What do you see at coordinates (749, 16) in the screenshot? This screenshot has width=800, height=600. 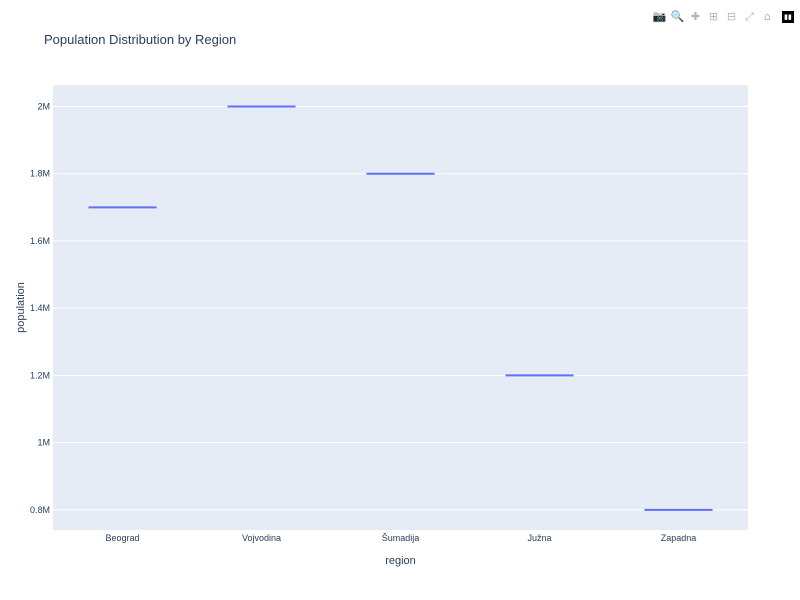 I see `autoscale-icon: ⤢` at bounding box center [749, 16].